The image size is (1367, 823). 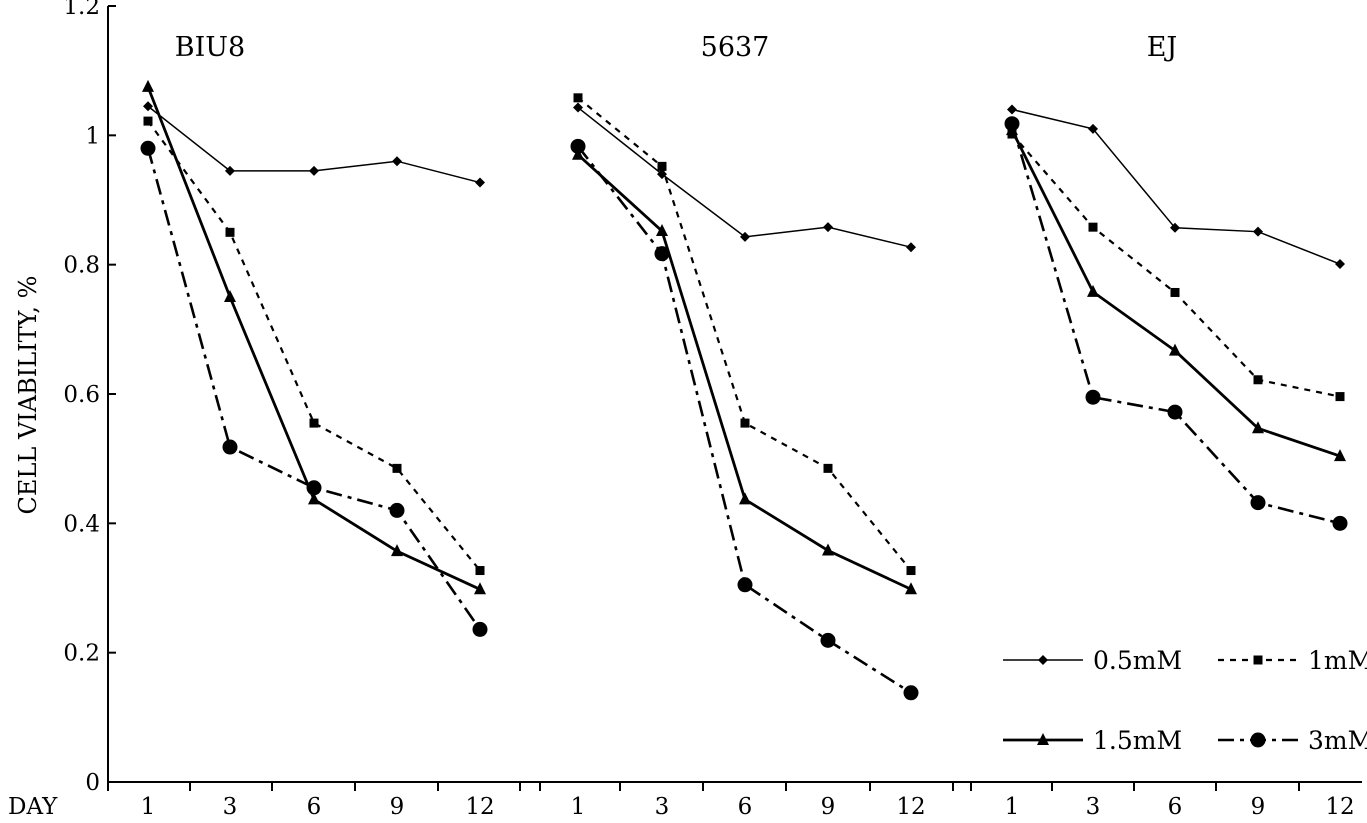 What do you see at coordinates (92, 783) in the screenshot?
I see `y-tick-label: 0` at bounding box center [92, 783].